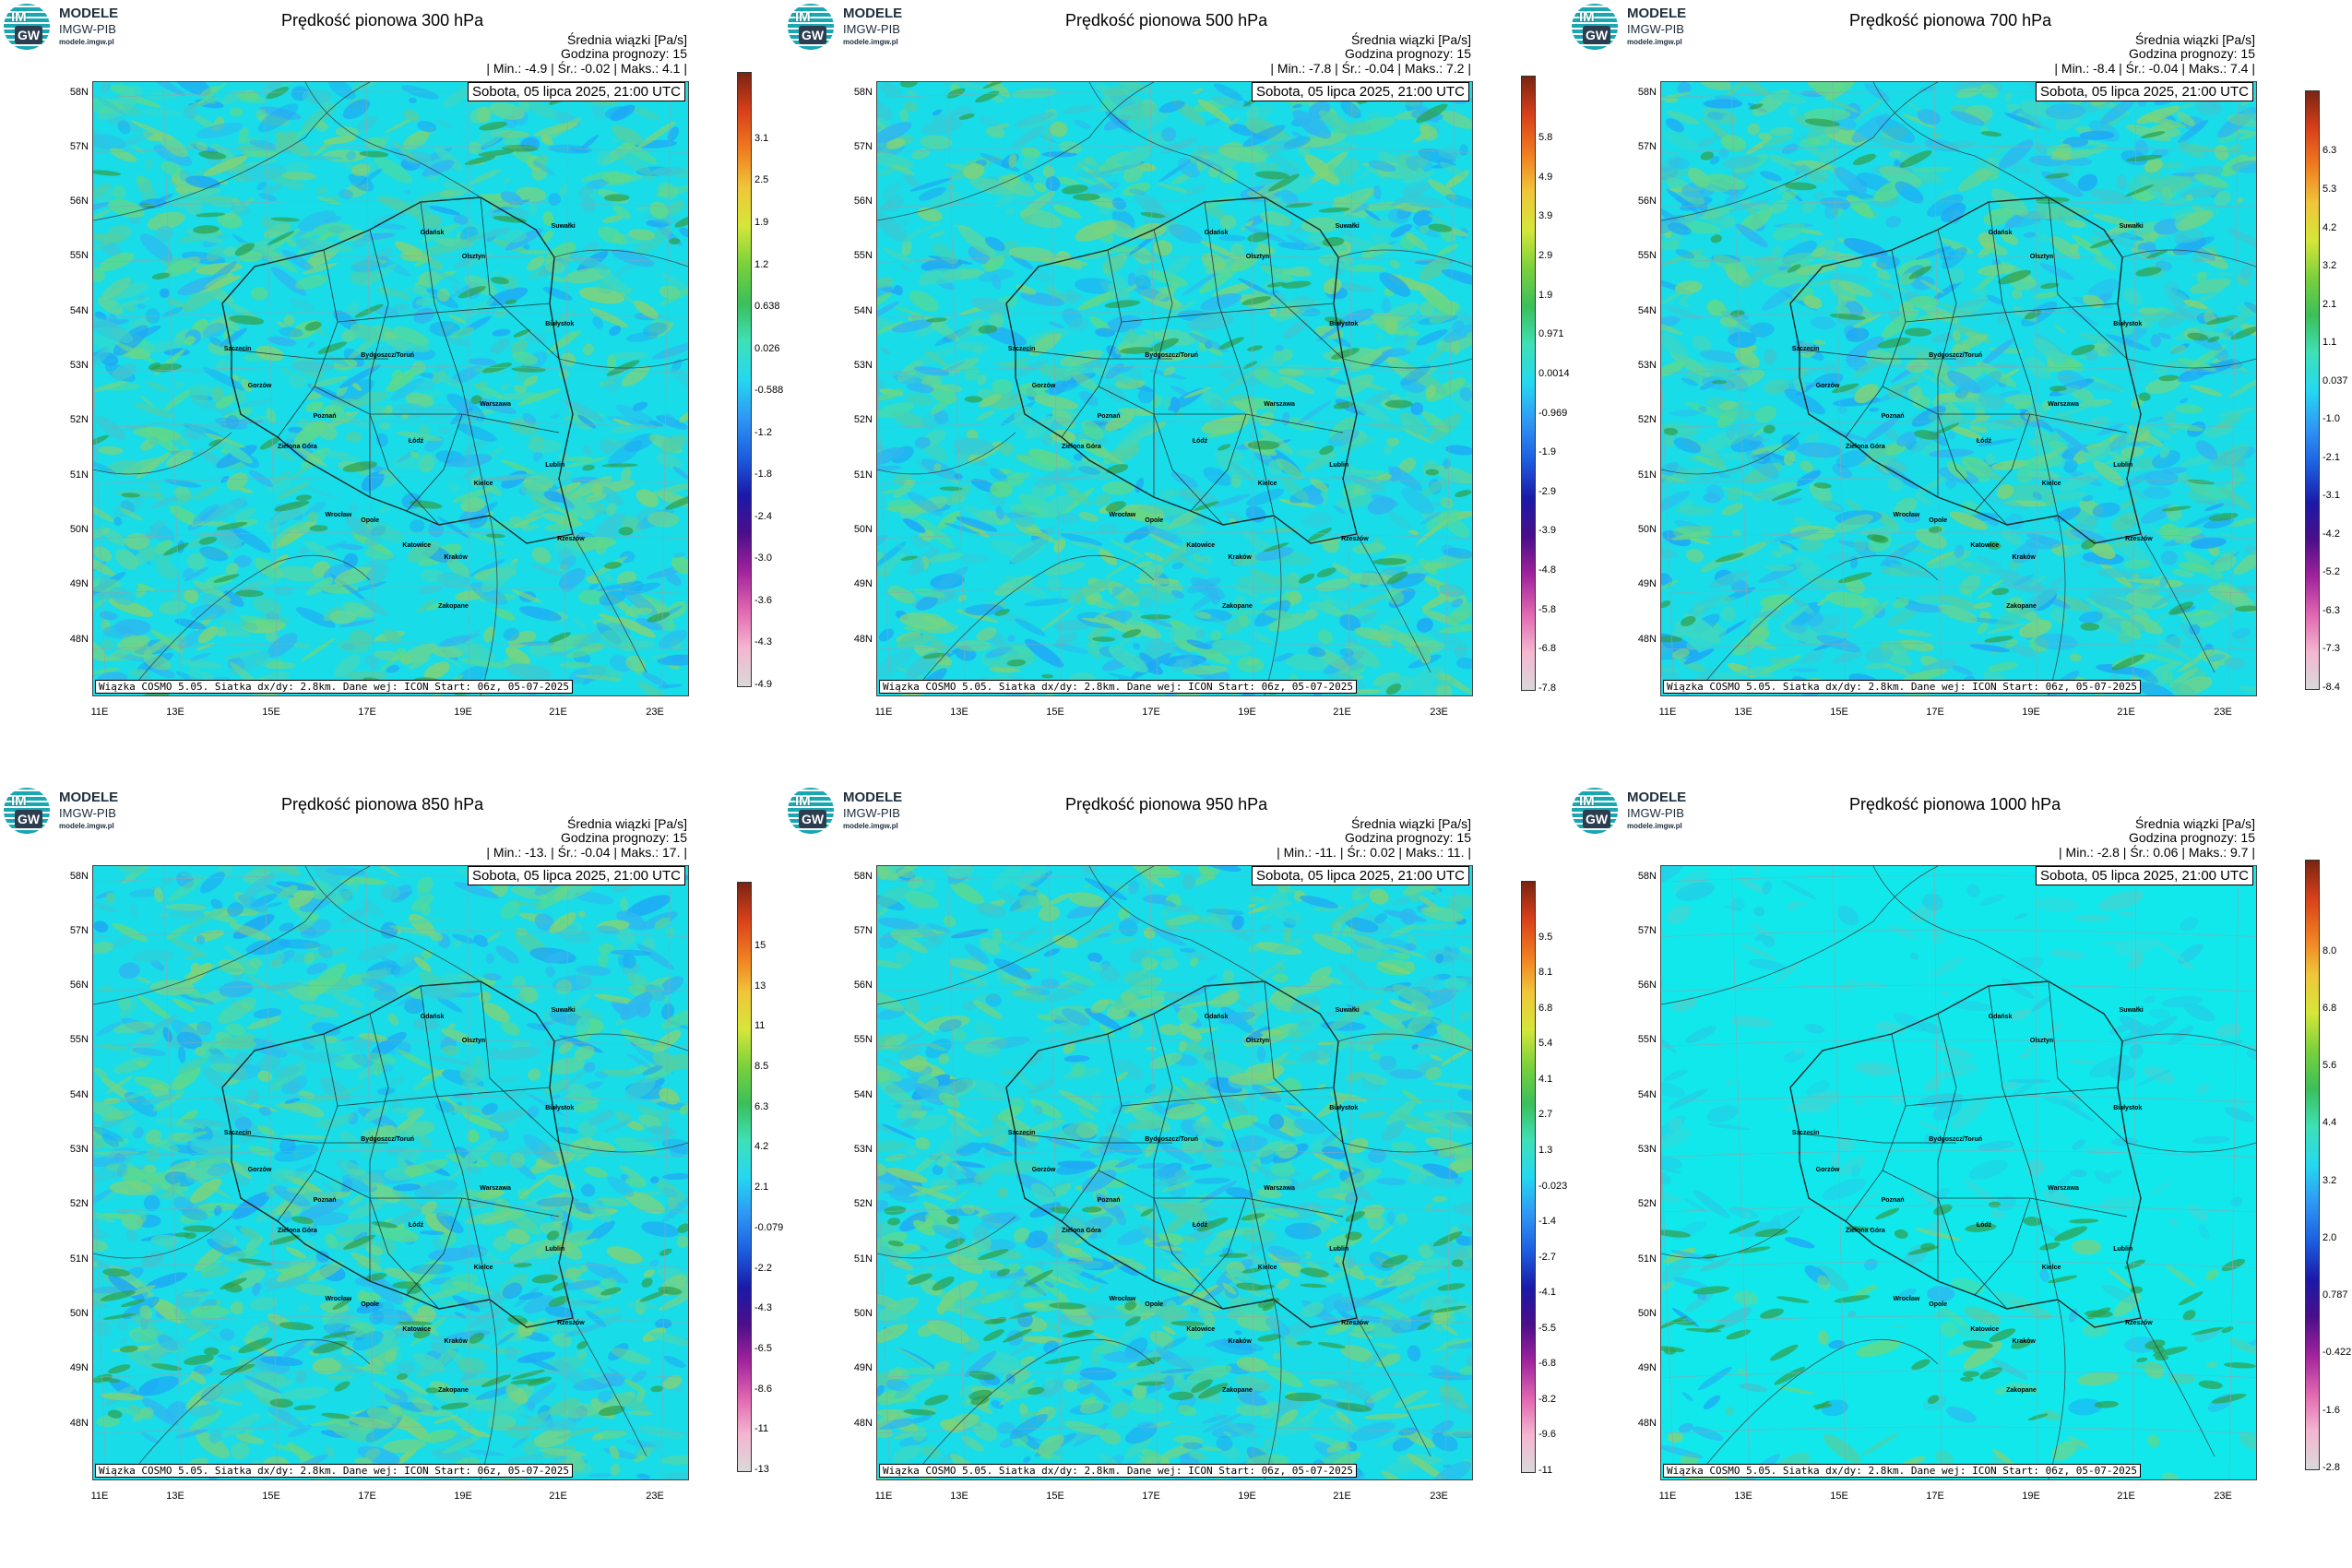  What do you see at coordinates (79, 1039) in the screenshot?
I see `lat-label: 55N` at bounding box center [79, 1039].